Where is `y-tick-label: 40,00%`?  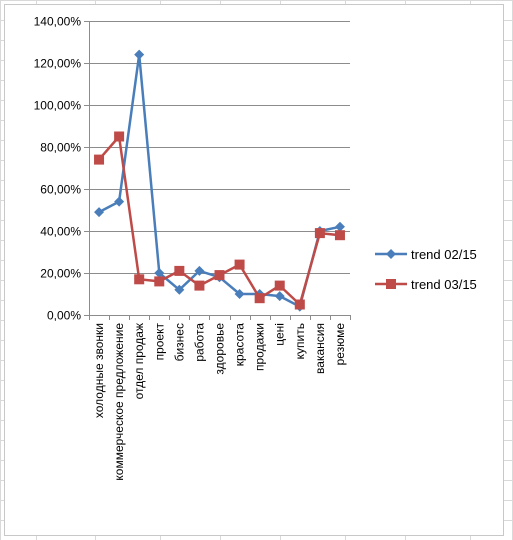 y-tick-label: 40,00% is located at coordinates (60, 232).